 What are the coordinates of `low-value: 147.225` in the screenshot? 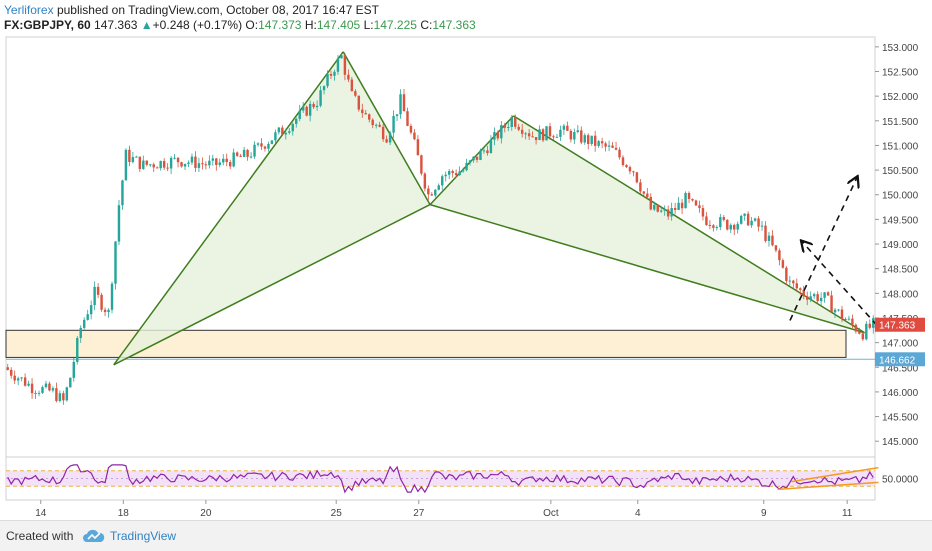 It's located at (395, 25).